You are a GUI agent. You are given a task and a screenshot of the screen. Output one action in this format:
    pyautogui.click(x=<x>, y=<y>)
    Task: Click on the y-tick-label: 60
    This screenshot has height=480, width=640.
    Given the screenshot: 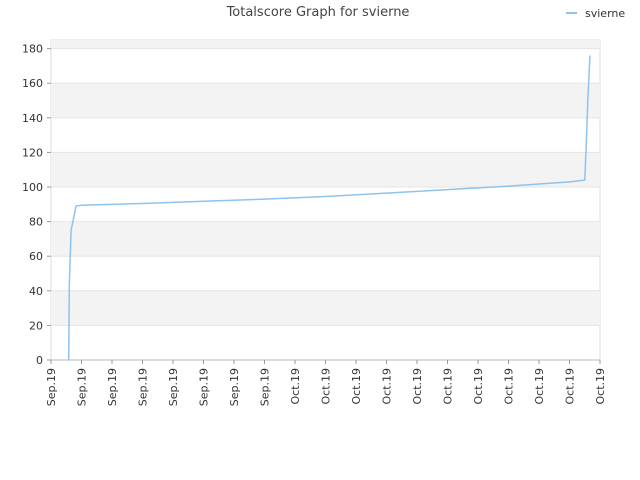 What is the action you would take?
    pyautogui.click(x=36, y=256)
    